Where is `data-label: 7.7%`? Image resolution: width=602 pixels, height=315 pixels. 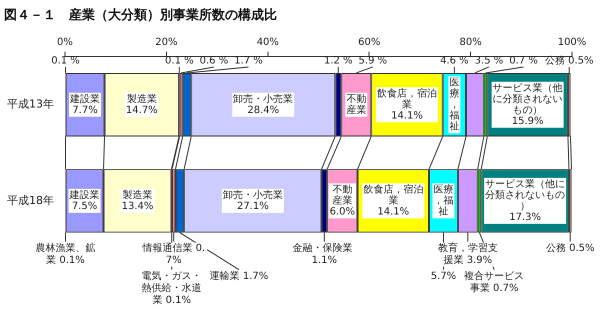 data-label: 7.7% is located at coordinates (85, 110).